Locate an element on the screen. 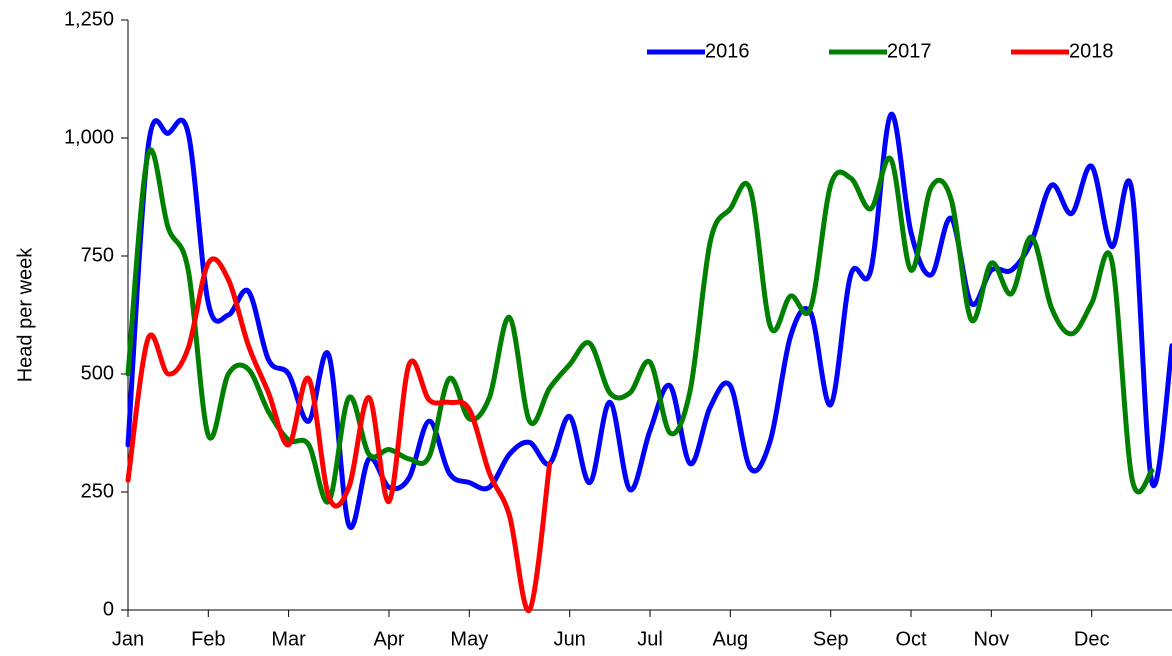 This screenshot has height=656, width=1172. x-tick-label: Jul is located at coordinates (650, 639).